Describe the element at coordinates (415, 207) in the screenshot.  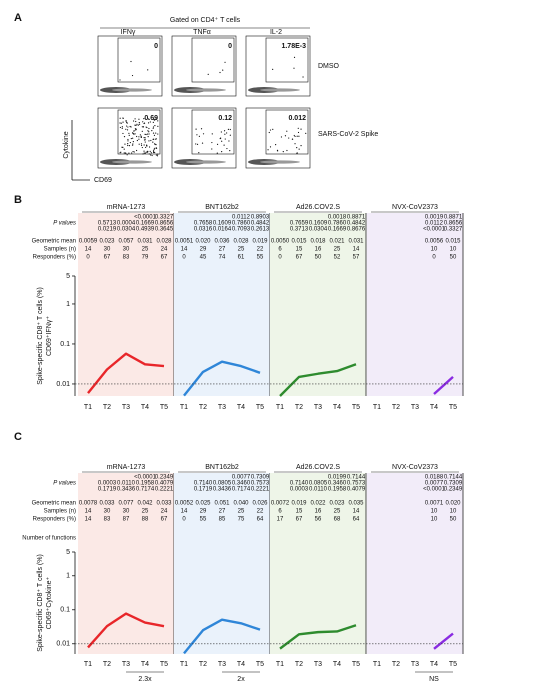
I see `group-name: NVX-CoV2373` at that location.